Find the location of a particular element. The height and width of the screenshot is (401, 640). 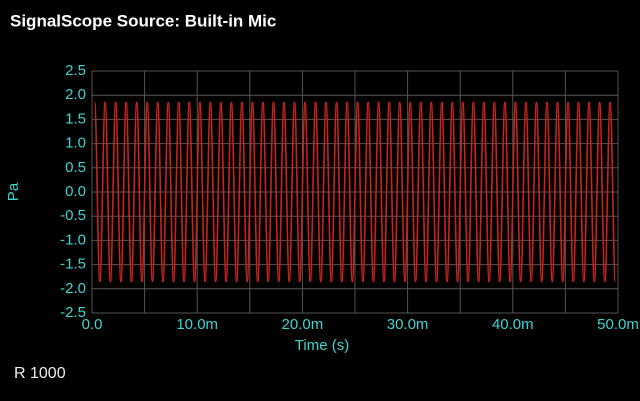

chart-title: SignalScope Source: Built-in Mic is located at coordinates (143, 20).